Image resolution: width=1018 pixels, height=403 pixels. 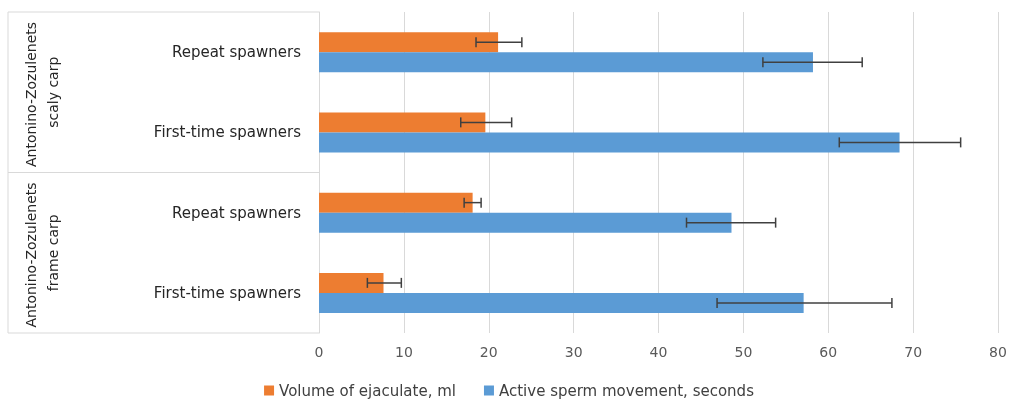 What do you see at coordinates (42, 92) in the screenshot?
I see `text: Antonino-Zozulenets scaly carp` at bounding box center [42, 92].